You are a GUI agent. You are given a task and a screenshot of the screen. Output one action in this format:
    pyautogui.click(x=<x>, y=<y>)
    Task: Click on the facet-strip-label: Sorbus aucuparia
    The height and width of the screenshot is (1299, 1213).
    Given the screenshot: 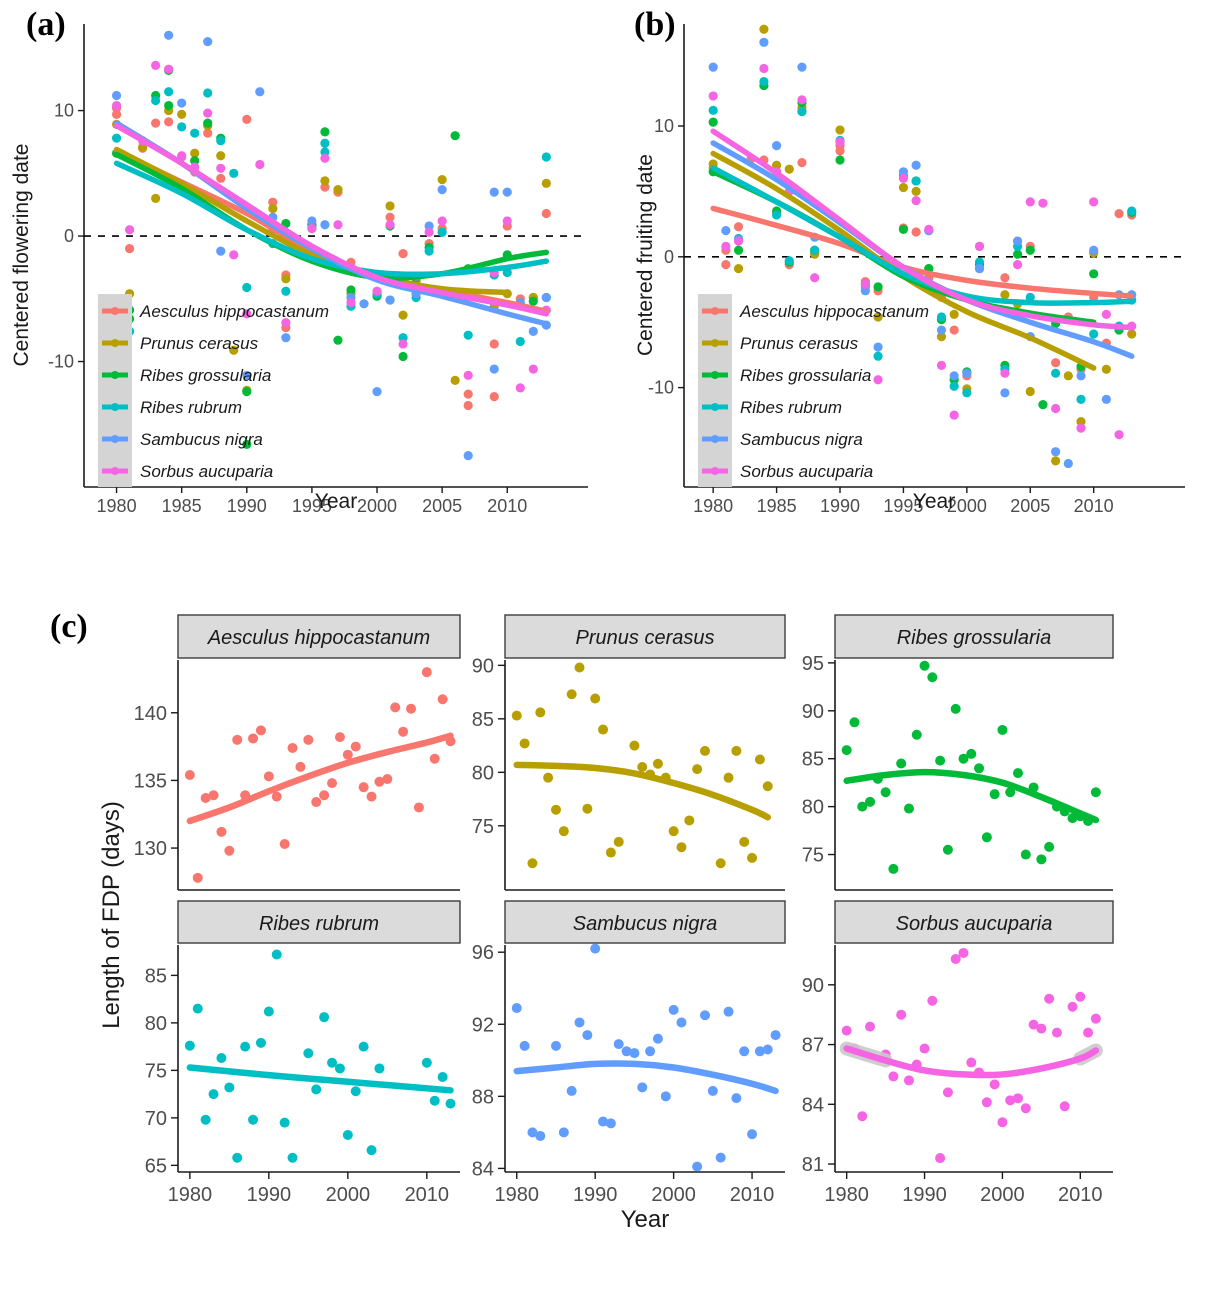 What is the action you would take?
    pyautogui.click(x=974, y=924)
    